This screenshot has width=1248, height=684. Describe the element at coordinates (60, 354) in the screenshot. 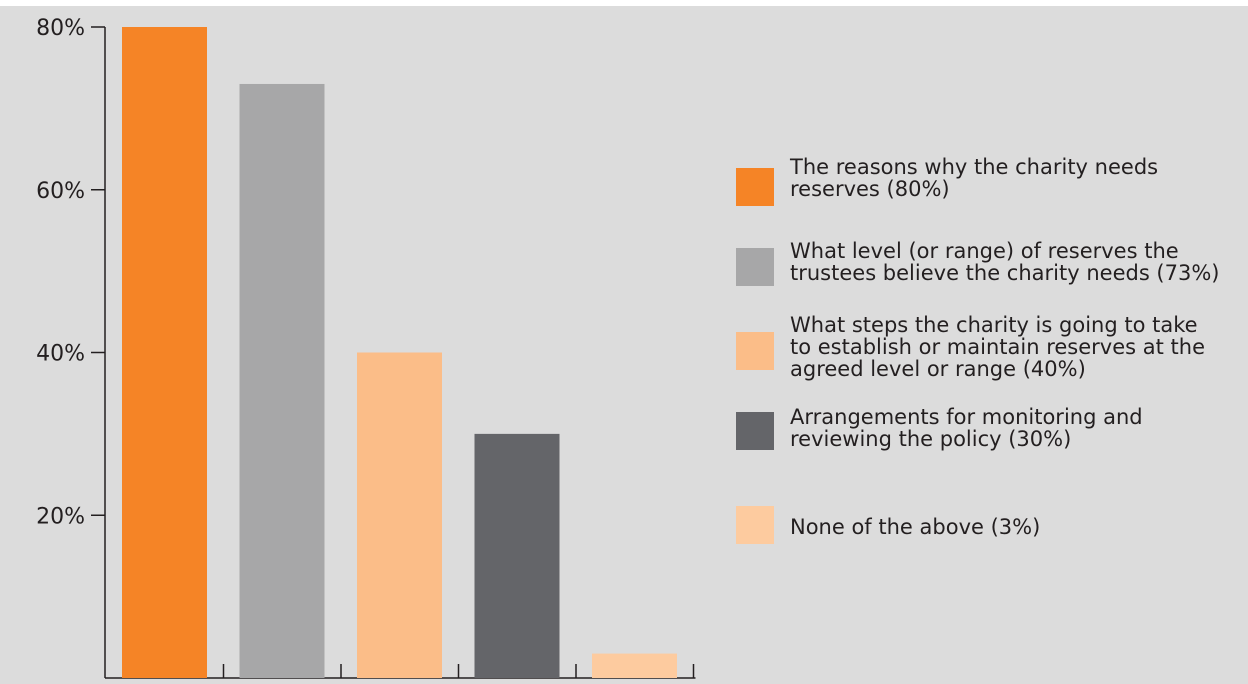

I see `y-tick-label: 40%` at that location.